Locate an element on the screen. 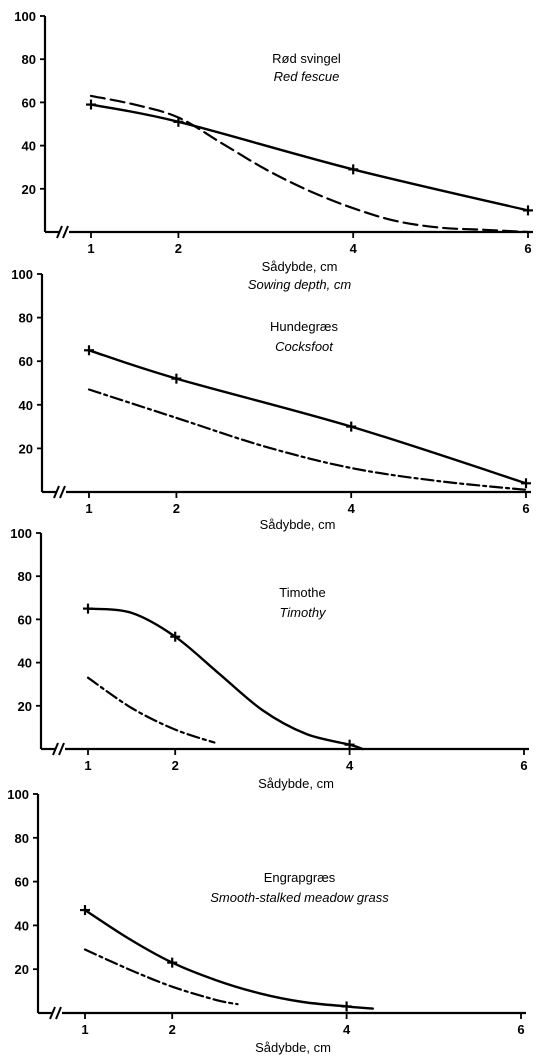 This screenshot has height=1059, width=537. chart-title: Engrapgræs is located at coordinates (300, 877).